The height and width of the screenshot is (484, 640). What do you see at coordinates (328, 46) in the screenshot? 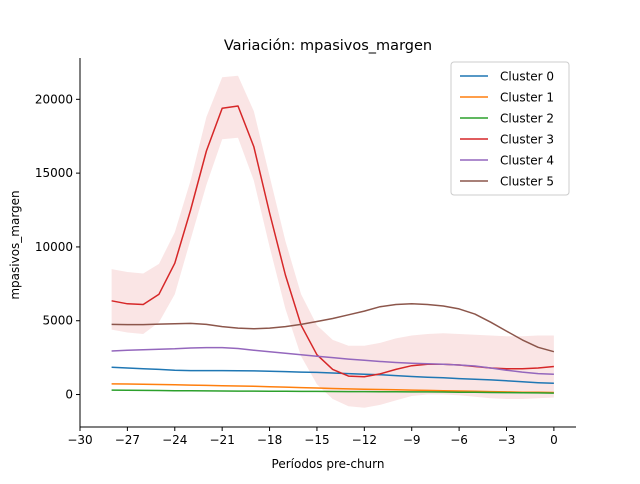
I see `chart-title: Variación: mpasivos_margen` at bounding box center [328, 46].